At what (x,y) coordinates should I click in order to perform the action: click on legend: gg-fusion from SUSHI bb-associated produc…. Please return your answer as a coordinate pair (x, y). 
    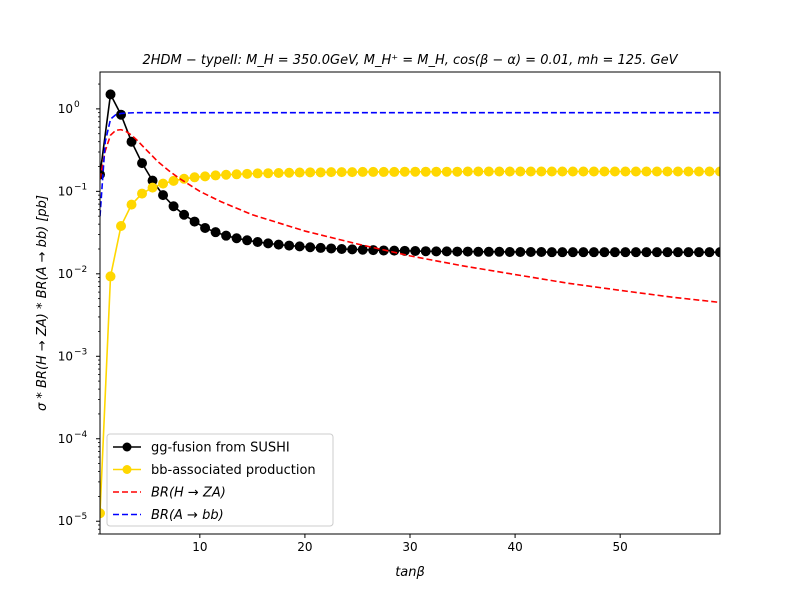
    Looking at the image, I should click on (220, 480).